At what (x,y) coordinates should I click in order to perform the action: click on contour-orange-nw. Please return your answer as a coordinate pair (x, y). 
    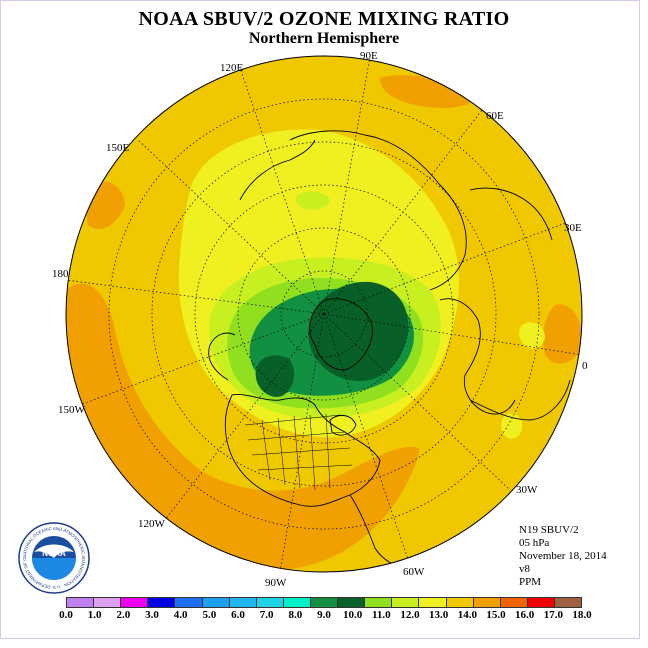
    Looking at the image, I should click on (105, 205).